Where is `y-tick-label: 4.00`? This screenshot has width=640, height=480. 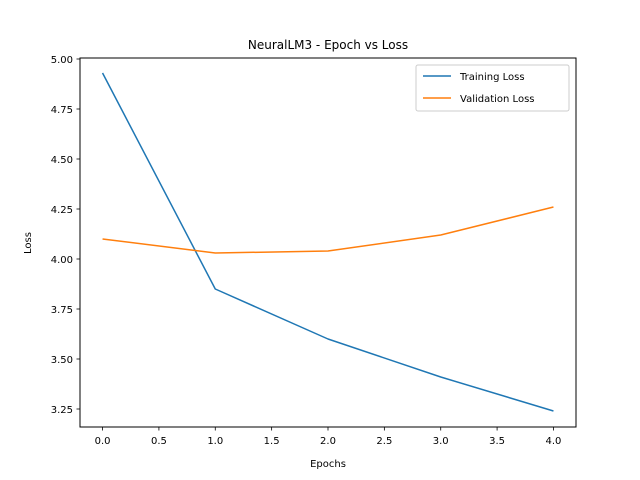
y-tick-label: 4.00 is located at coordinates (62, 260).